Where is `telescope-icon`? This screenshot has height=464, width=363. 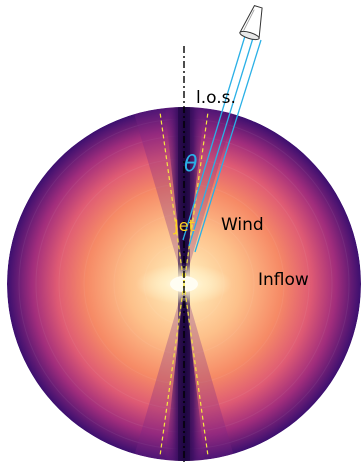
telescope-icon is located at coordinates (251, 23).